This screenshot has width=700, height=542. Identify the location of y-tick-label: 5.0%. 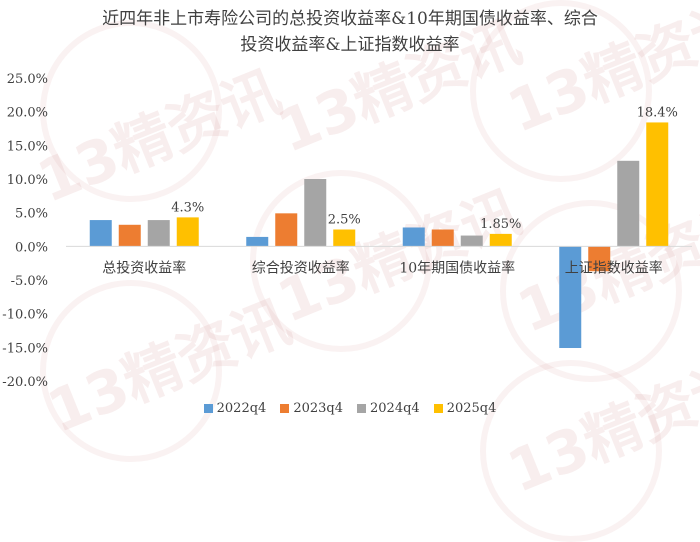
(31, 214).